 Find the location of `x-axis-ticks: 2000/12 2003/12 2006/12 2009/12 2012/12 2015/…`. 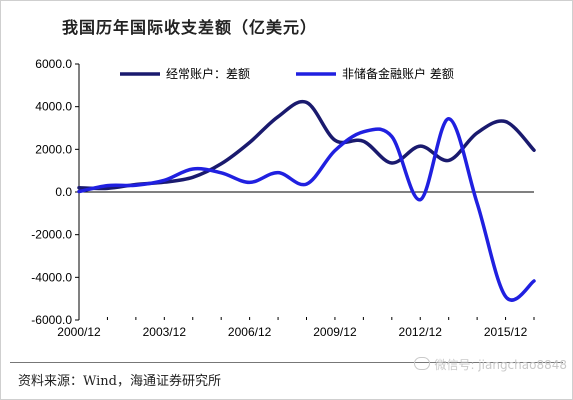

x-axis-ticks: 2000/12 2003/12 2006/12 2009/12 2012/12 2015/… is located at coordinates (296, 328).